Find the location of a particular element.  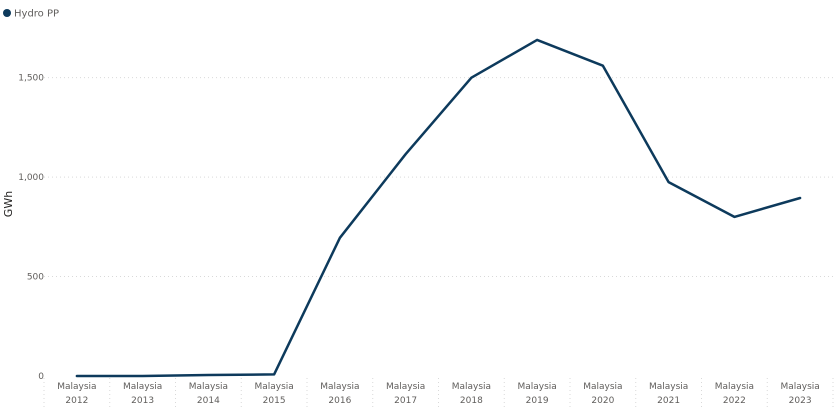

x-tick: Malaysia 2012 is located at coordinates (76, 394).